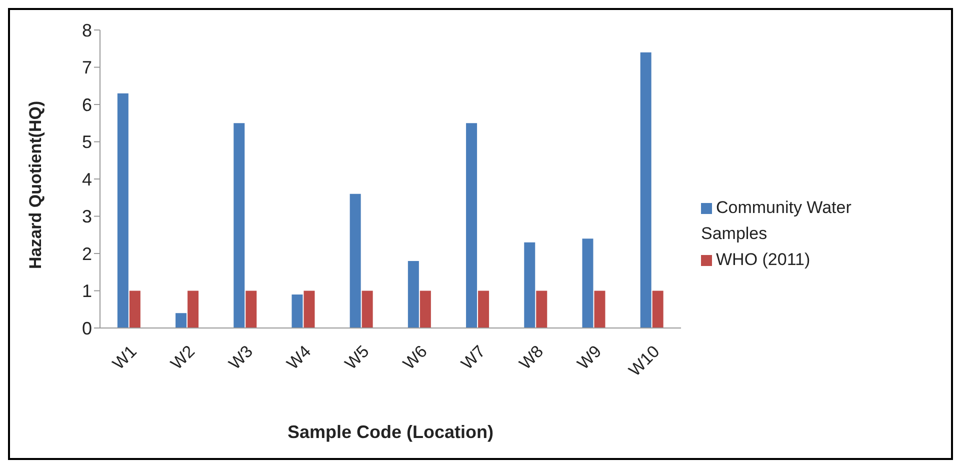 Image resolution: width=963 pixels, height=472 pixels. What do you see at coordinates (36, 184) in the screenshot?
I see `y-axis-title: Hazard Quotient(HQ)` at bounding box center [36, 184].